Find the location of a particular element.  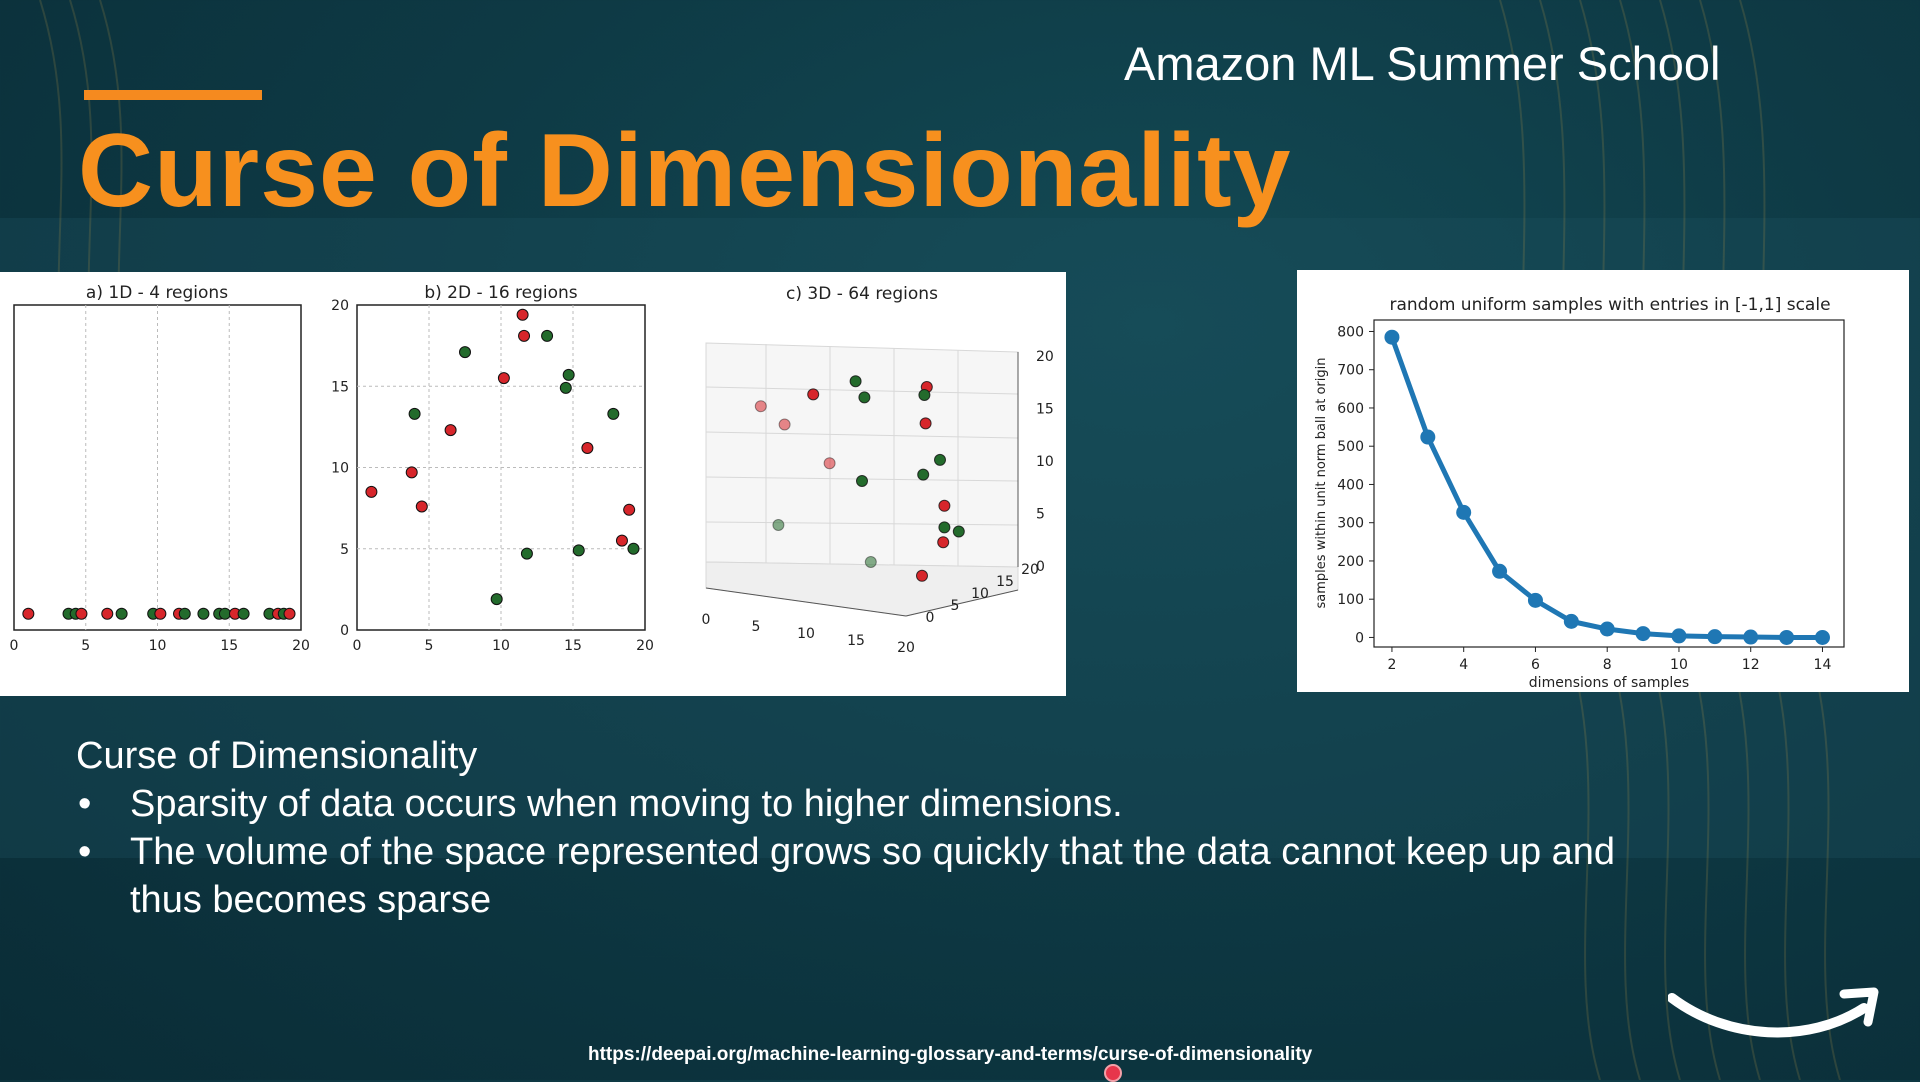

x-tick-label: 14 is located at coordinates (1823, 665).